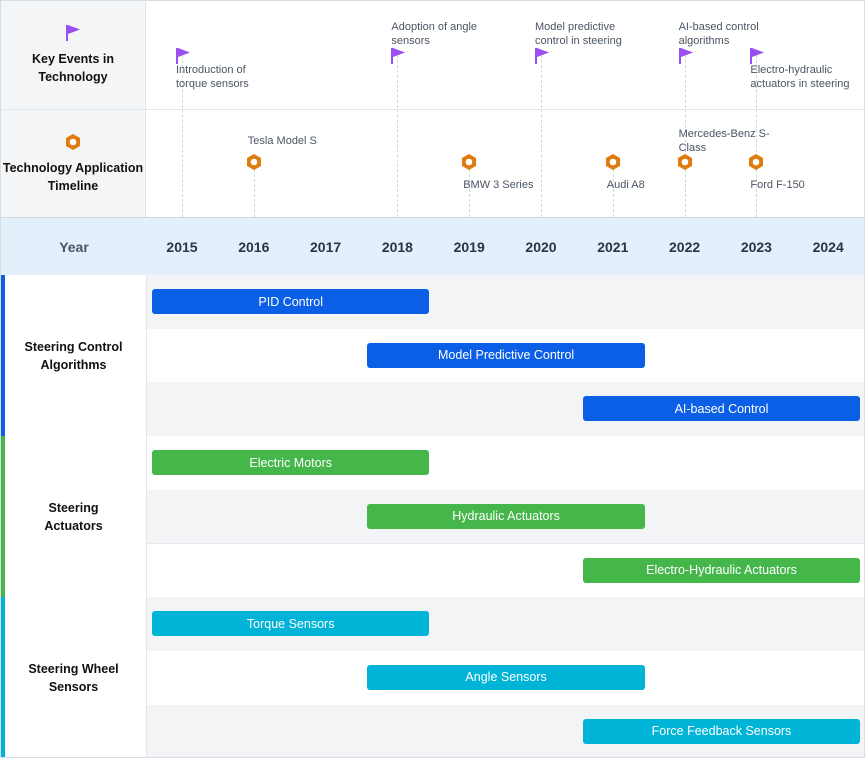  I want to click on group-name: Steering Actuators, so click(74, 517).